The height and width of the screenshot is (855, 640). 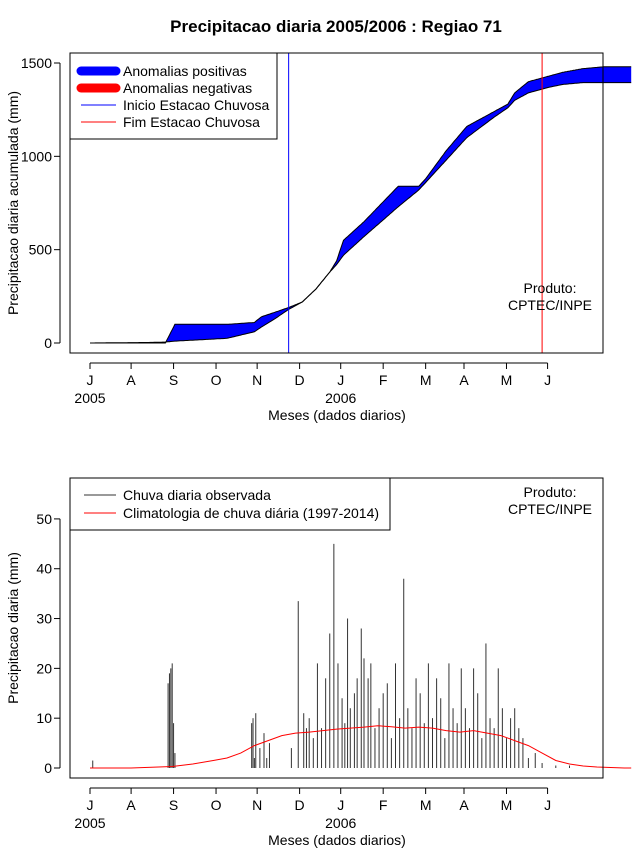 I want to click on bottom-x-axis-label: Meses (dados diarios), so click(x=337, y=840).